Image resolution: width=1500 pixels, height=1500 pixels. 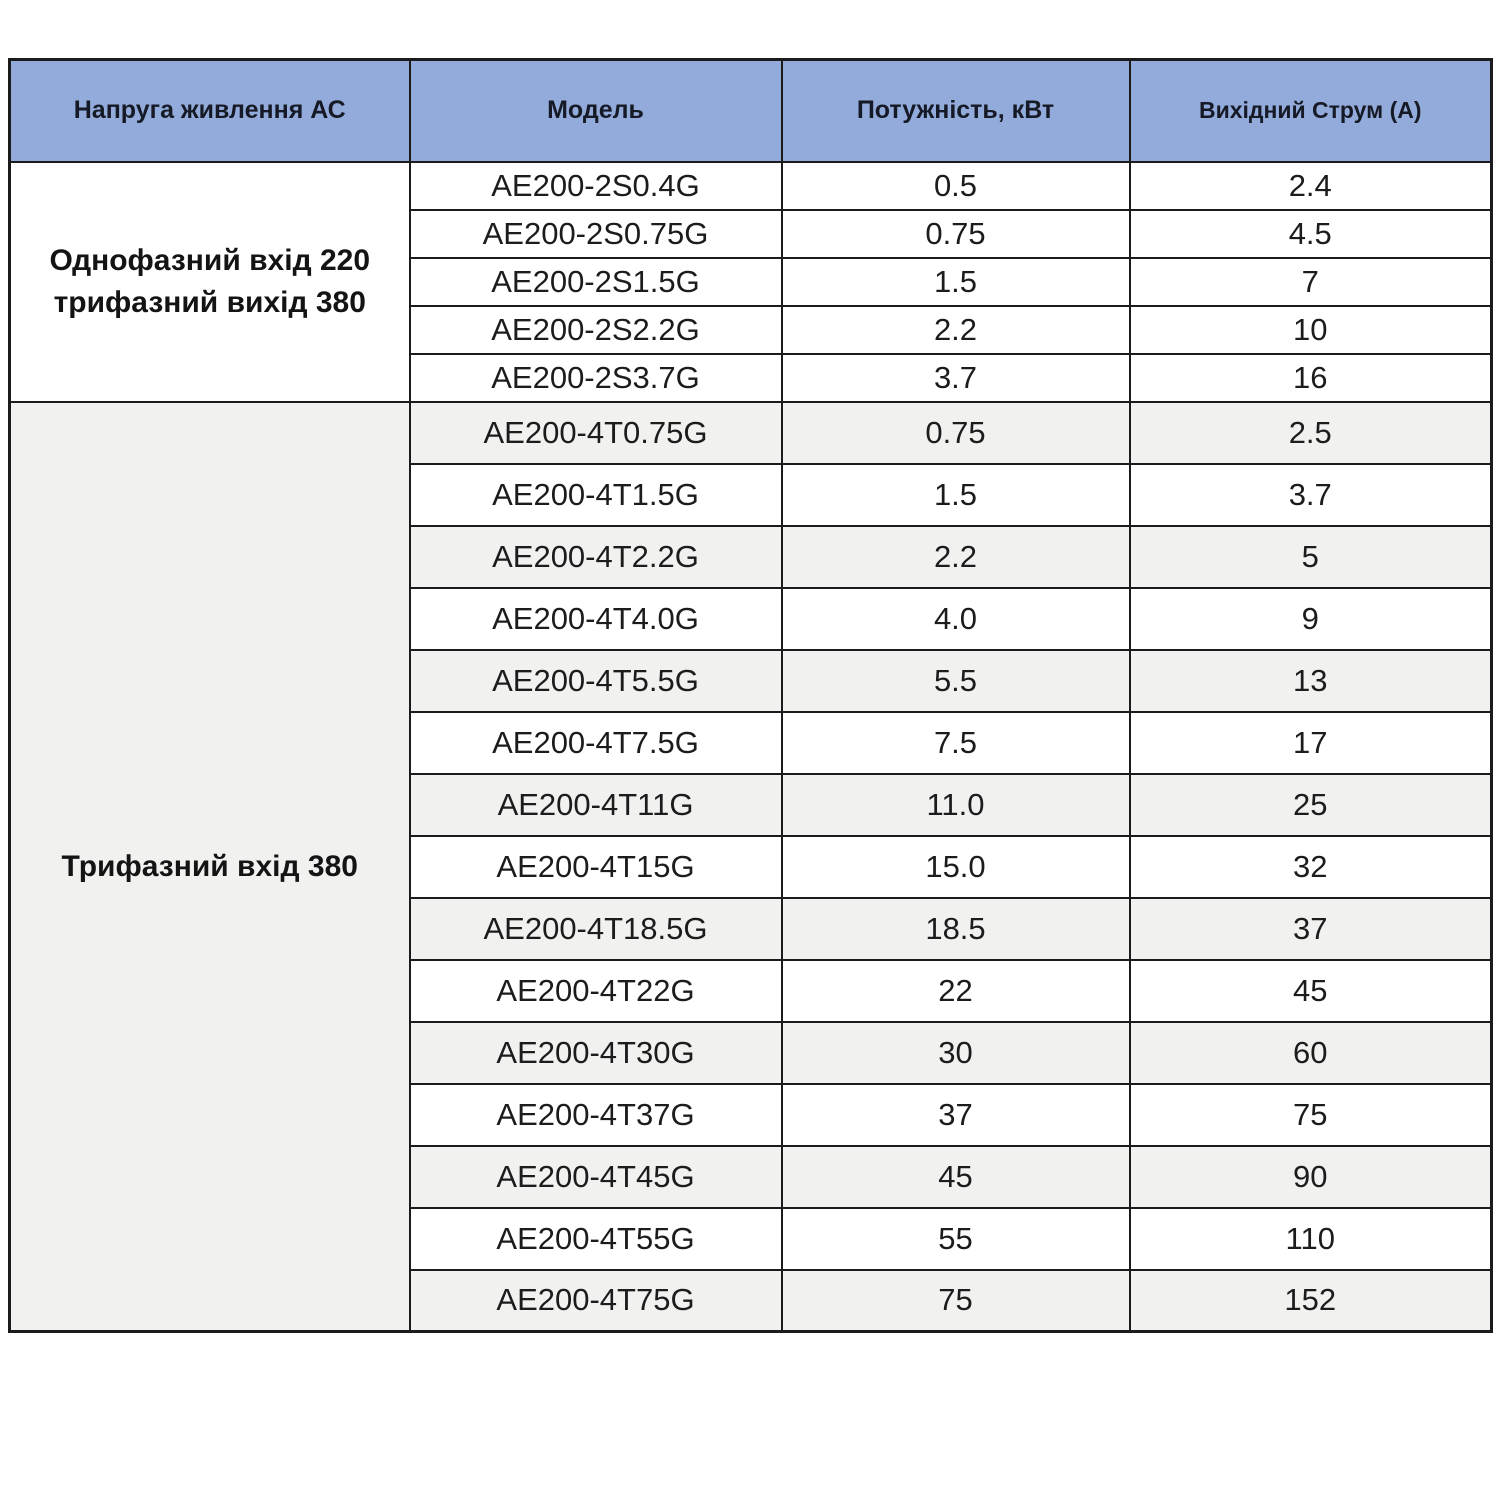 What do you see at coordinates (595, 494) in the screenshot?
I see `model-cell: AE200-4T1.5G` at bounding box center [595, 494].